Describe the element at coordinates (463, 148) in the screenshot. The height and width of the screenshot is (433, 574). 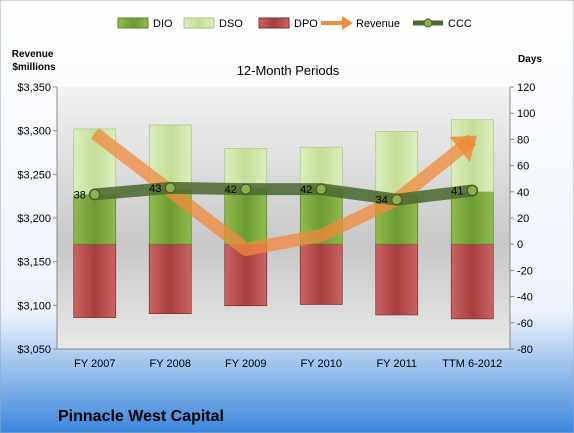
I see `revenue-arrowhead` at that location.